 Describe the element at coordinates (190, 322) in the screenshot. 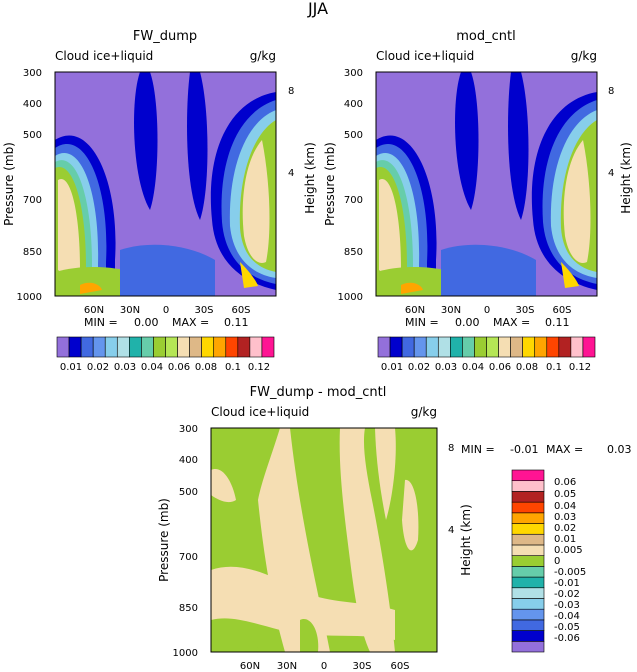

I see `max-label: MAX =` at that location.